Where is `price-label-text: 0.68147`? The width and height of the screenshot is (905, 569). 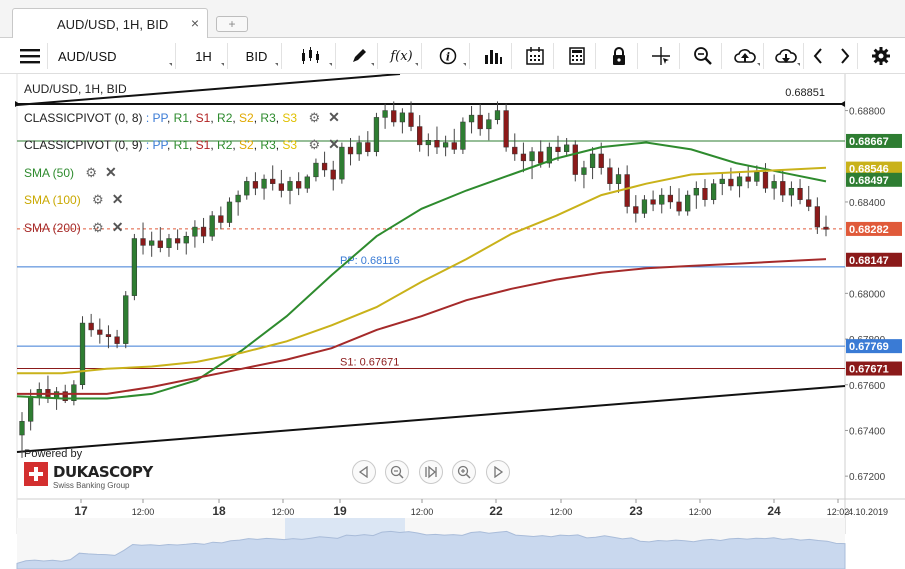 price-label-text: 0.68147 is located at coordinates (869, 261).